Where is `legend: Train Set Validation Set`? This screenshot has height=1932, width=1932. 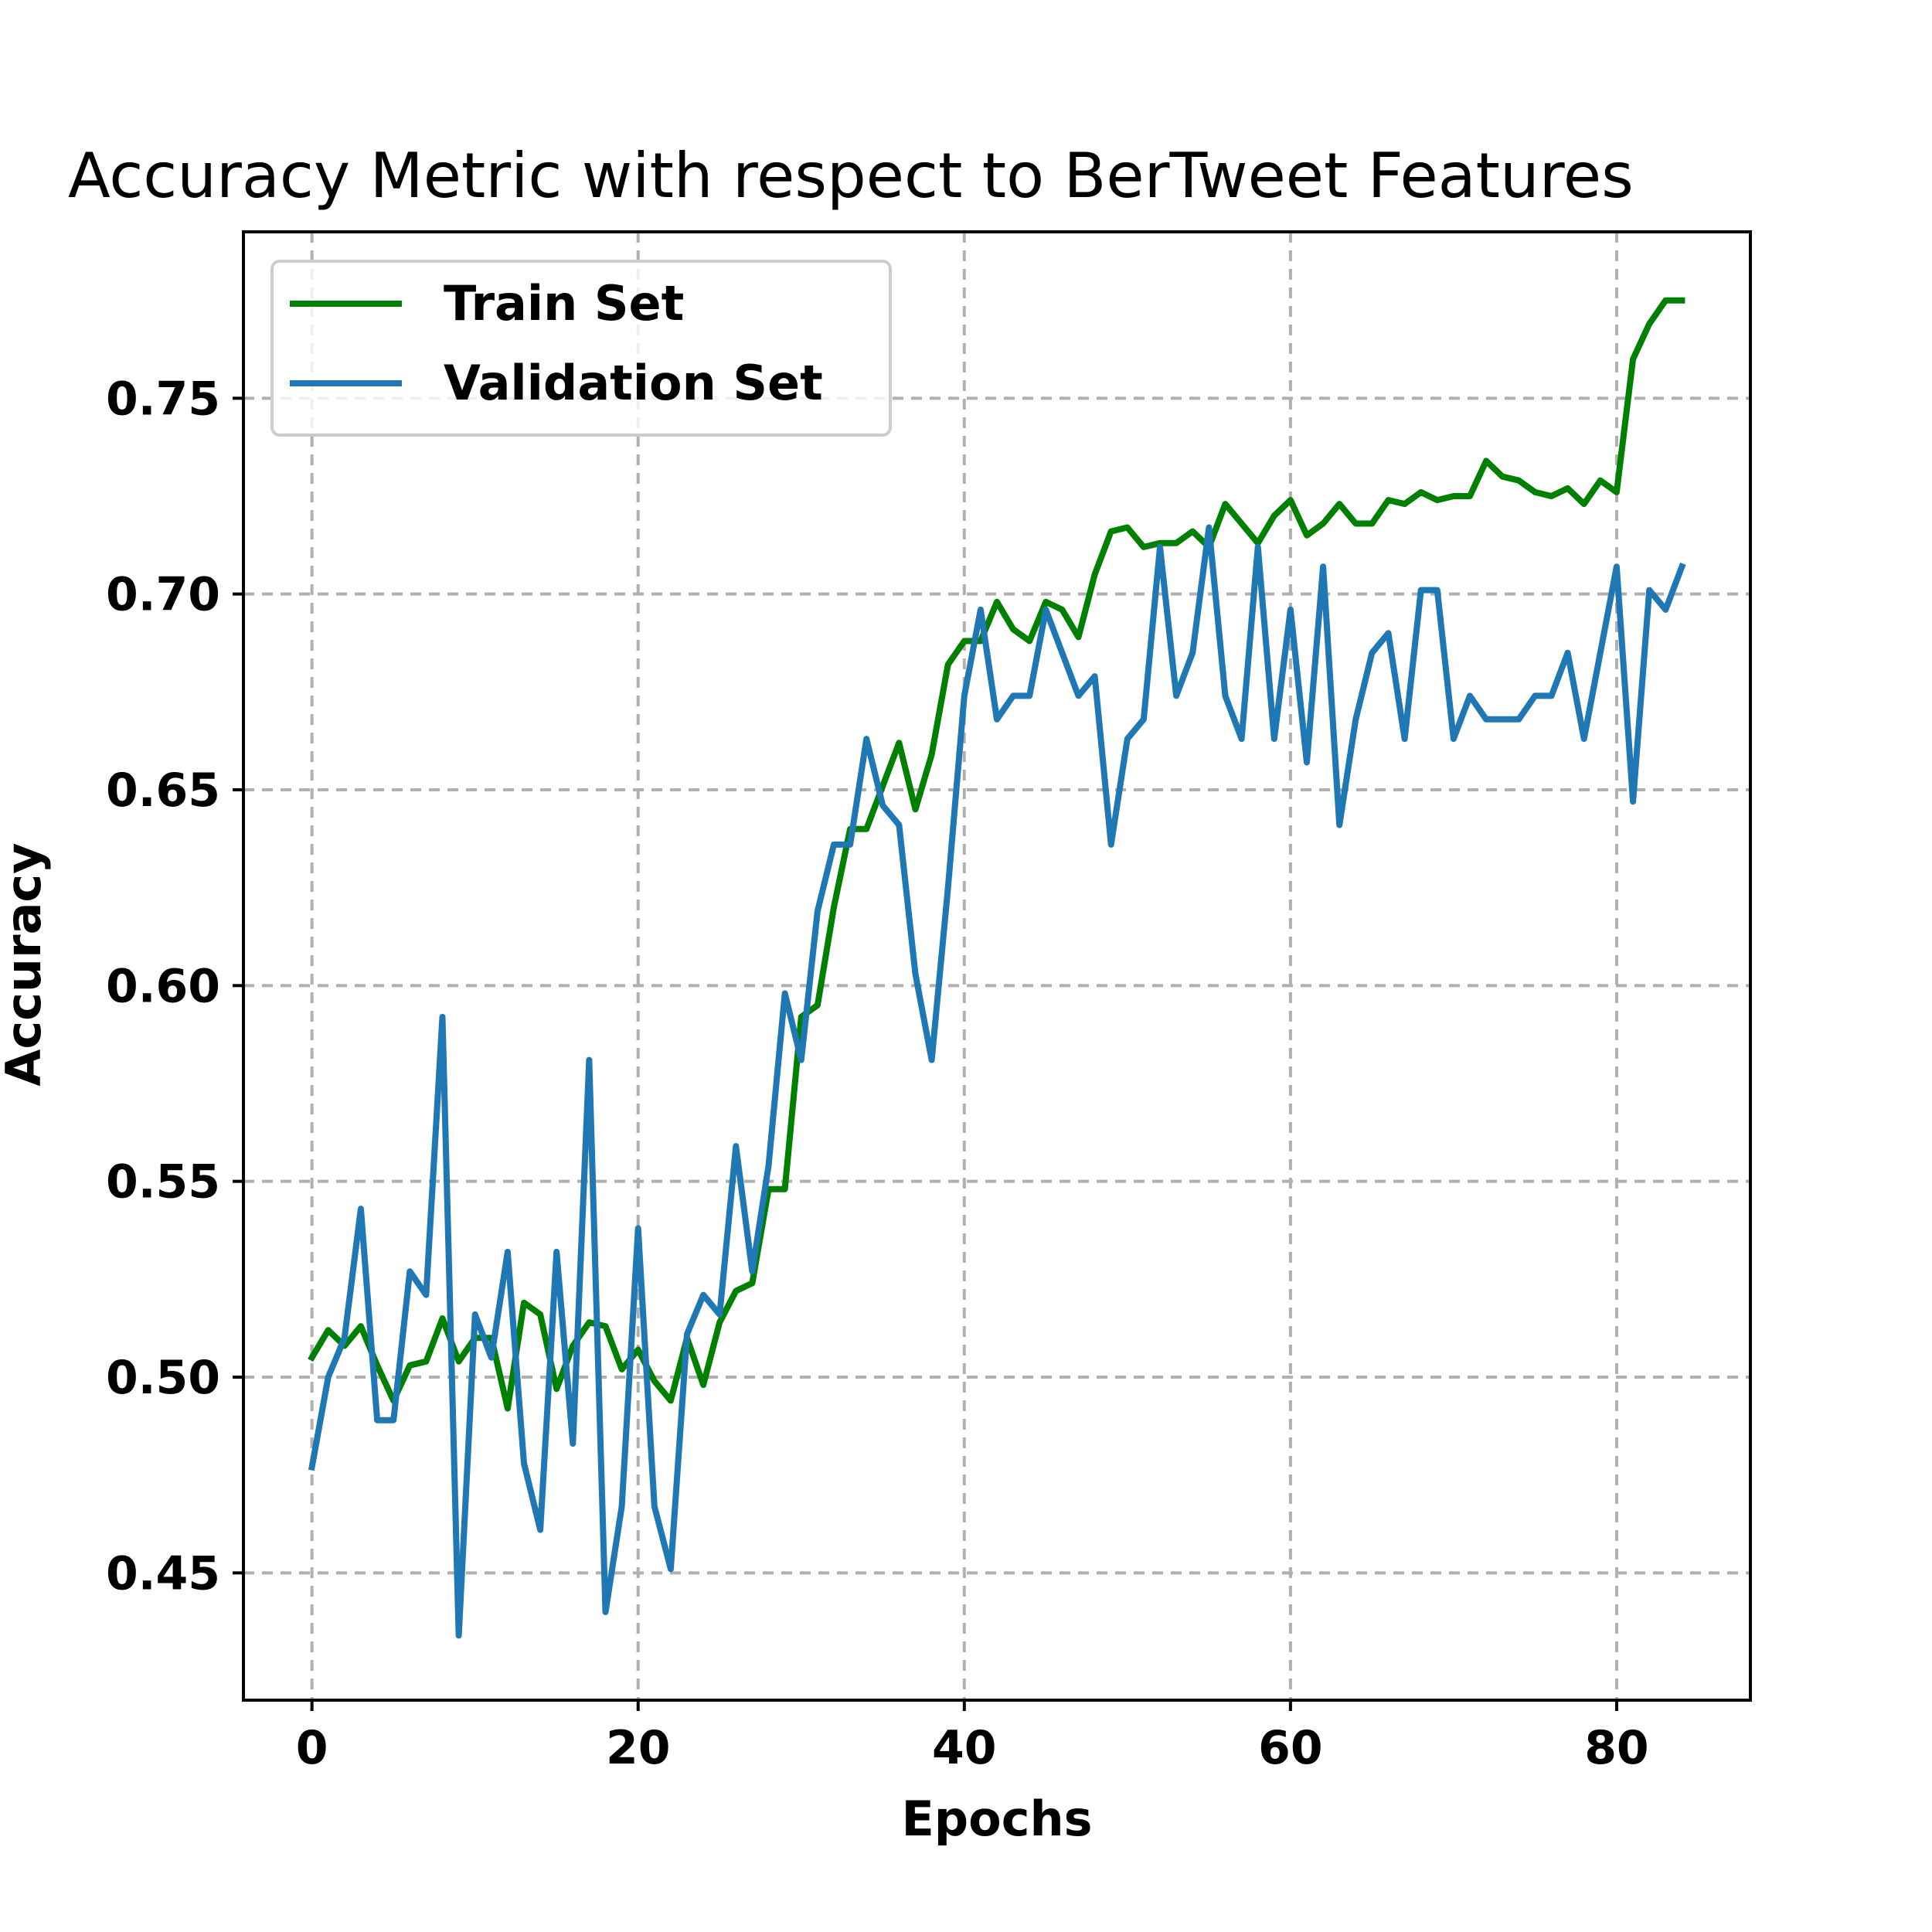
legend: Train Set Validation Set is located at coordinates (581, 349).